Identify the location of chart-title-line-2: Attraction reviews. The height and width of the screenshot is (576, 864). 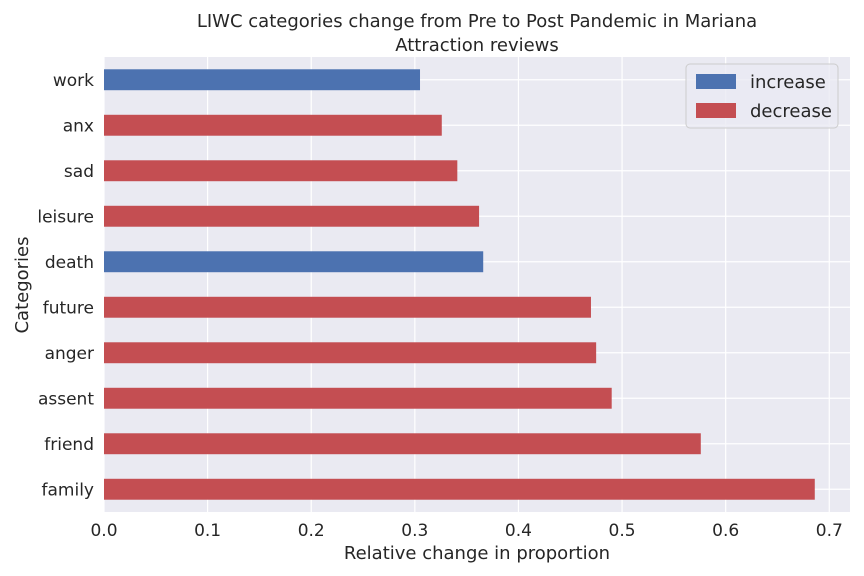
(477, 45).